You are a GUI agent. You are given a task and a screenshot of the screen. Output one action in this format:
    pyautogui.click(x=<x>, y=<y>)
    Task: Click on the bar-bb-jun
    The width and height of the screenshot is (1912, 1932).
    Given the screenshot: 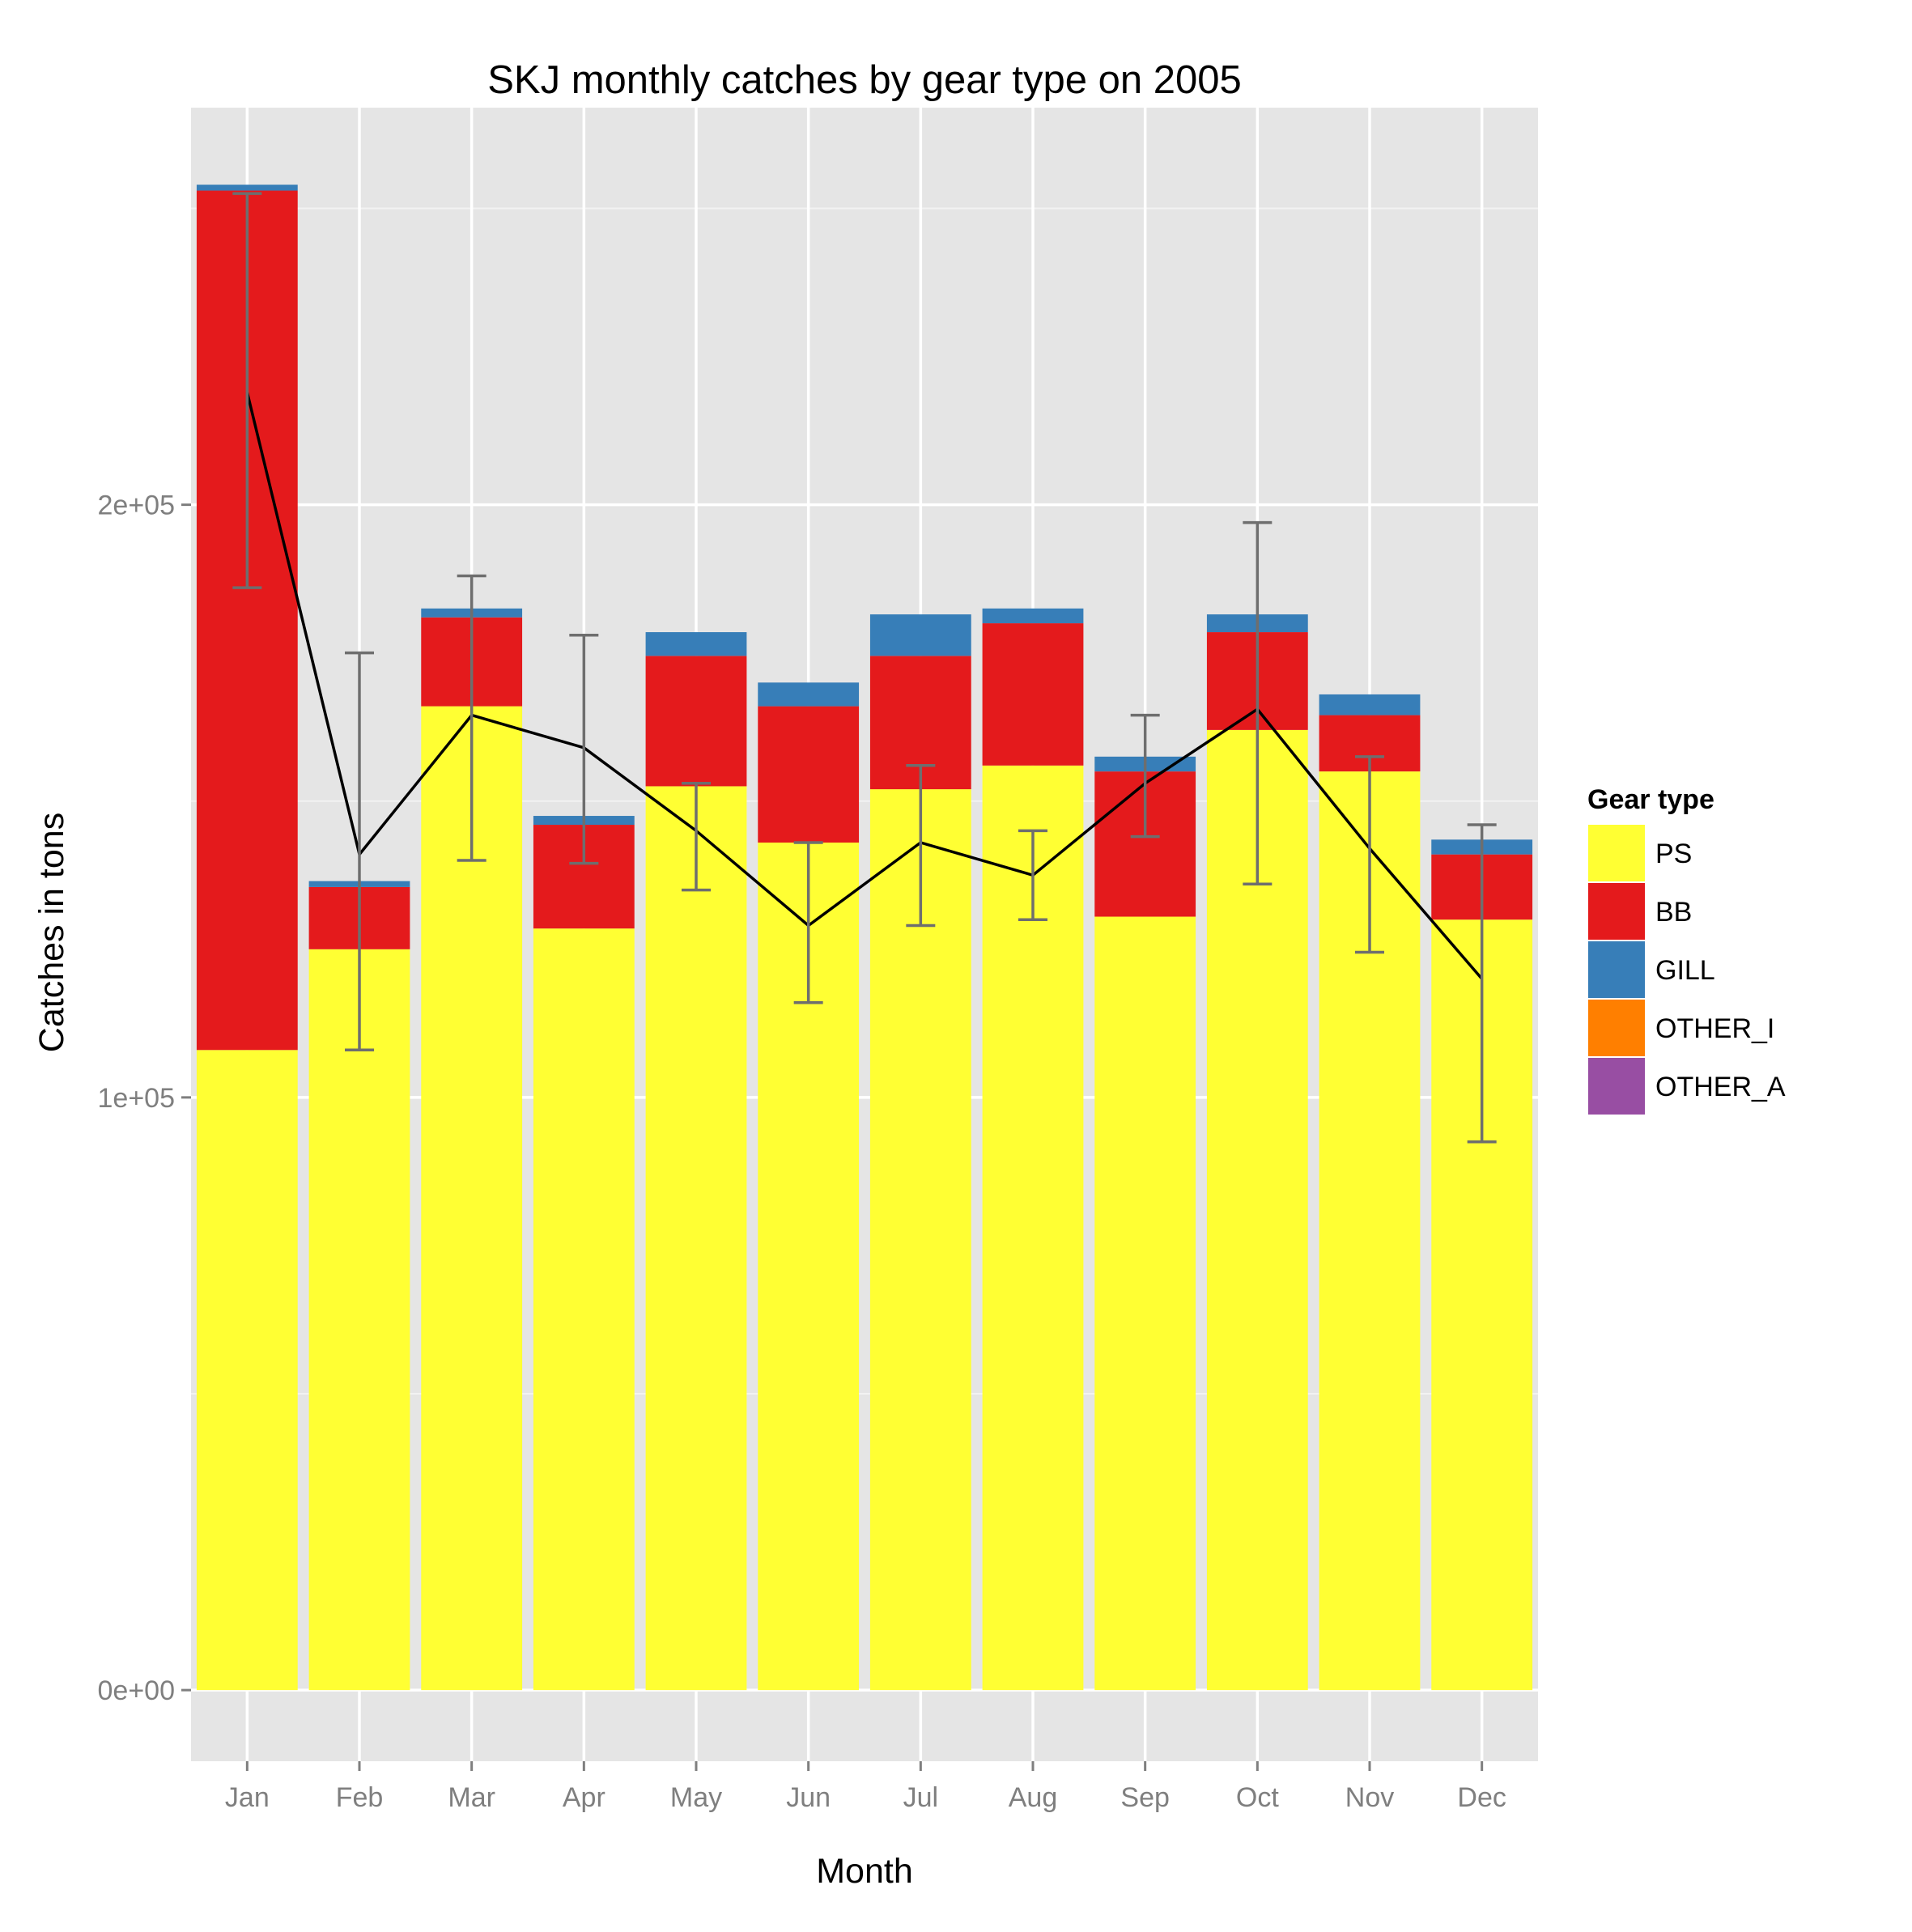 What is the action you would take?
    pyautogui.click(x=809, y=774)
    